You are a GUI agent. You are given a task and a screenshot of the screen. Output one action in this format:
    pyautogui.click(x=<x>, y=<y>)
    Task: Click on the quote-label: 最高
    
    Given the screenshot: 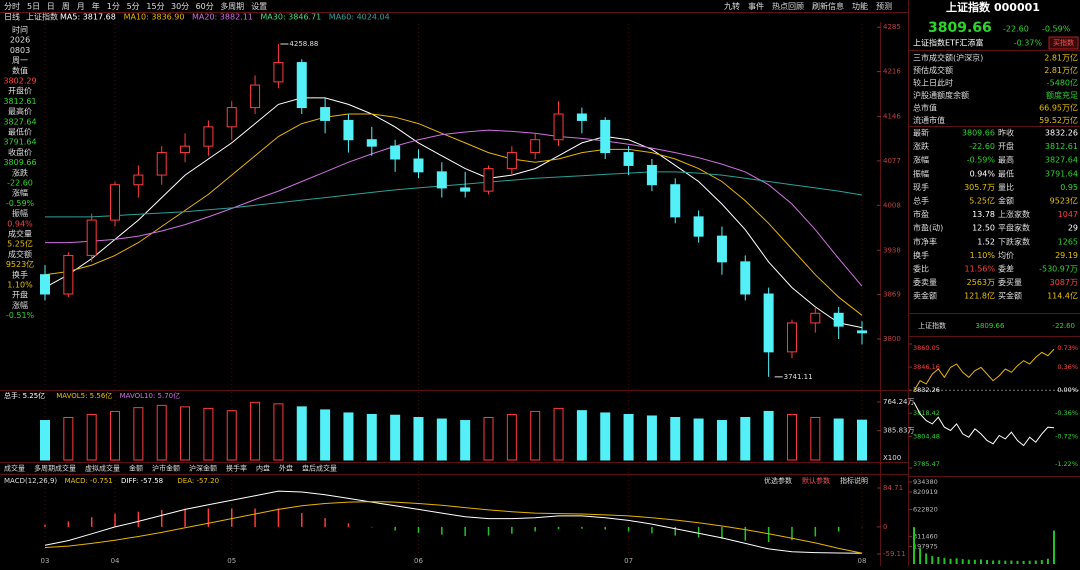 What is the action you would take?
    pyautogui.click(x=1006, y=160)
    